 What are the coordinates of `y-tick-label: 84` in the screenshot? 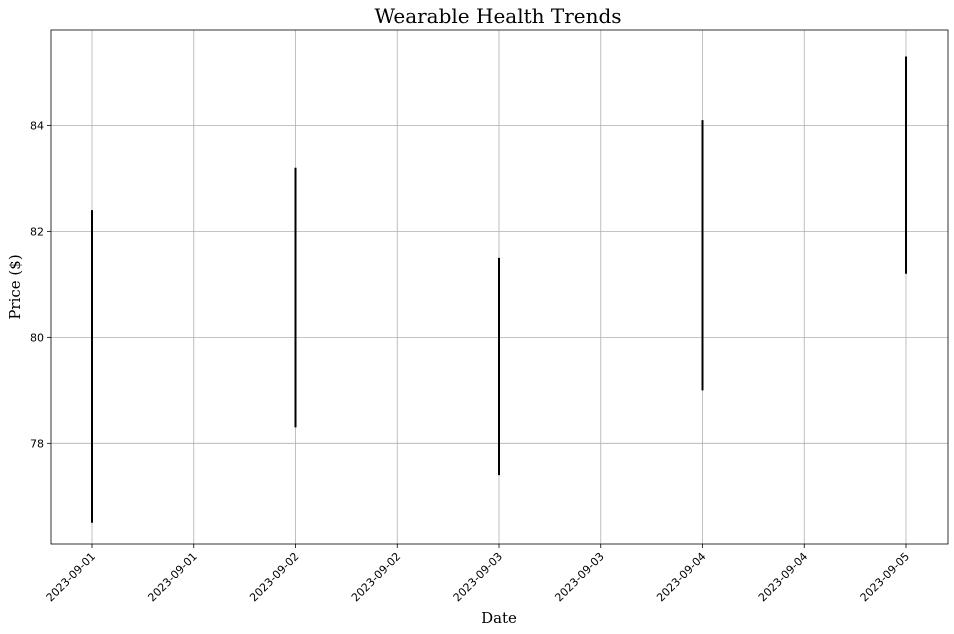 It's located at (37, 125).